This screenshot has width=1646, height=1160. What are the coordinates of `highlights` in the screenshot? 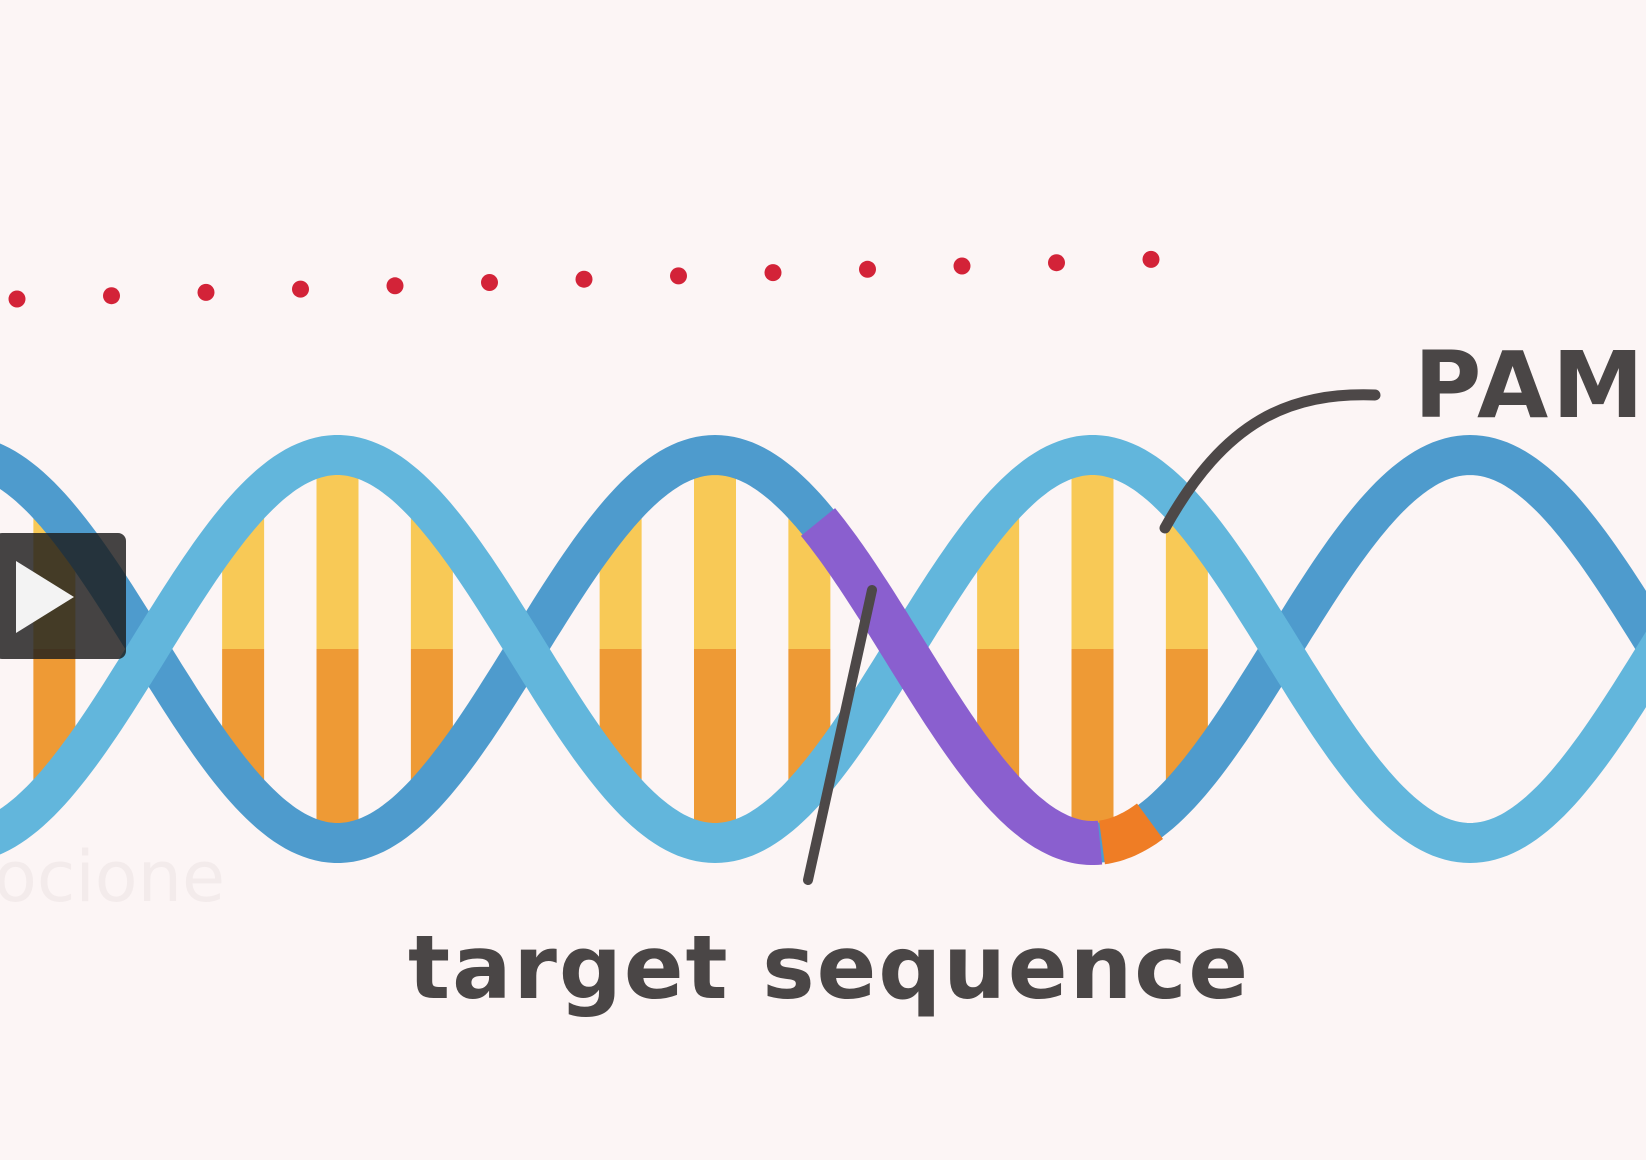 It's located at (982, 686).